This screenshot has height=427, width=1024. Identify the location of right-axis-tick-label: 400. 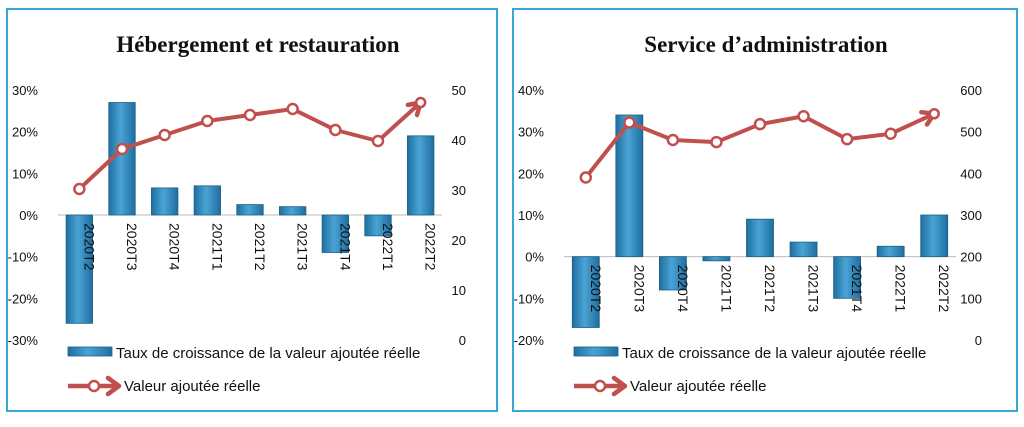
(971, 173).